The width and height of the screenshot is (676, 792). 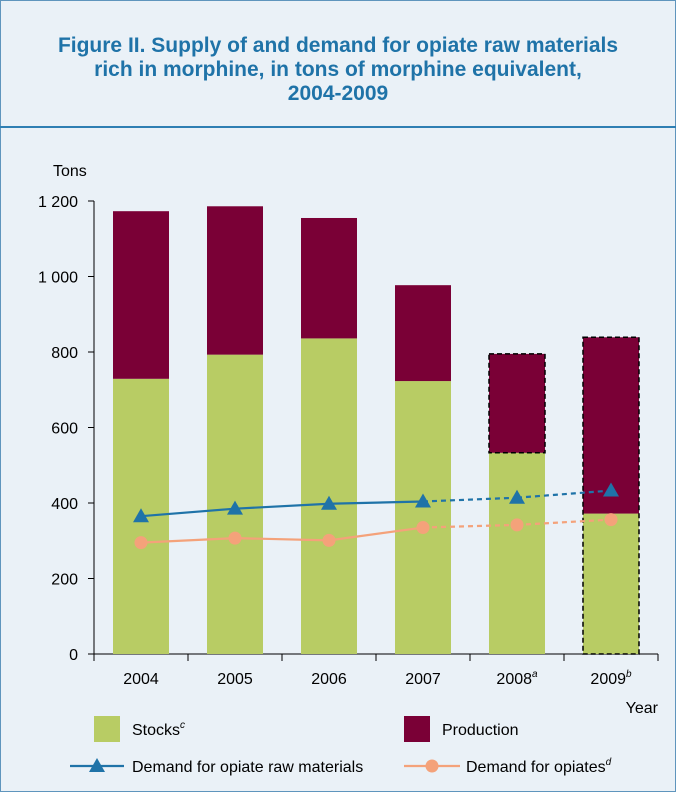 What do you see at coordinates (432, 766) in the screenshot?
I see `legend-marker-demand-opiates` at bounding box center [432, 766].